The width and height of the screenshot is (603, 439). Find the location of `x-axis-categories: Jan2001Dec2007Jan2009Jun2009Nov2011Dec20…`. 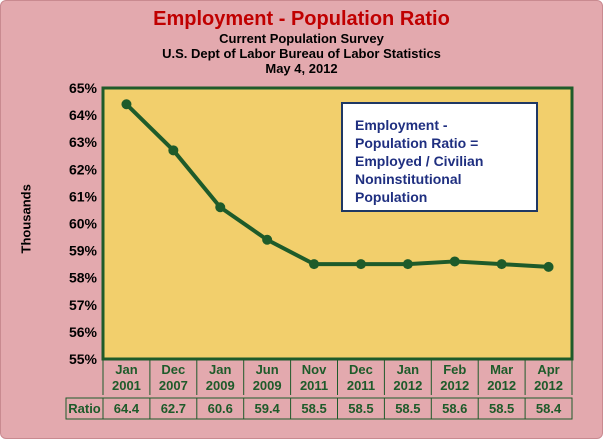

x-axis-categories: Jan2001Dec2007Jan2009Jun2009Nov2011Dec20… is located at coordinates (337, 377).